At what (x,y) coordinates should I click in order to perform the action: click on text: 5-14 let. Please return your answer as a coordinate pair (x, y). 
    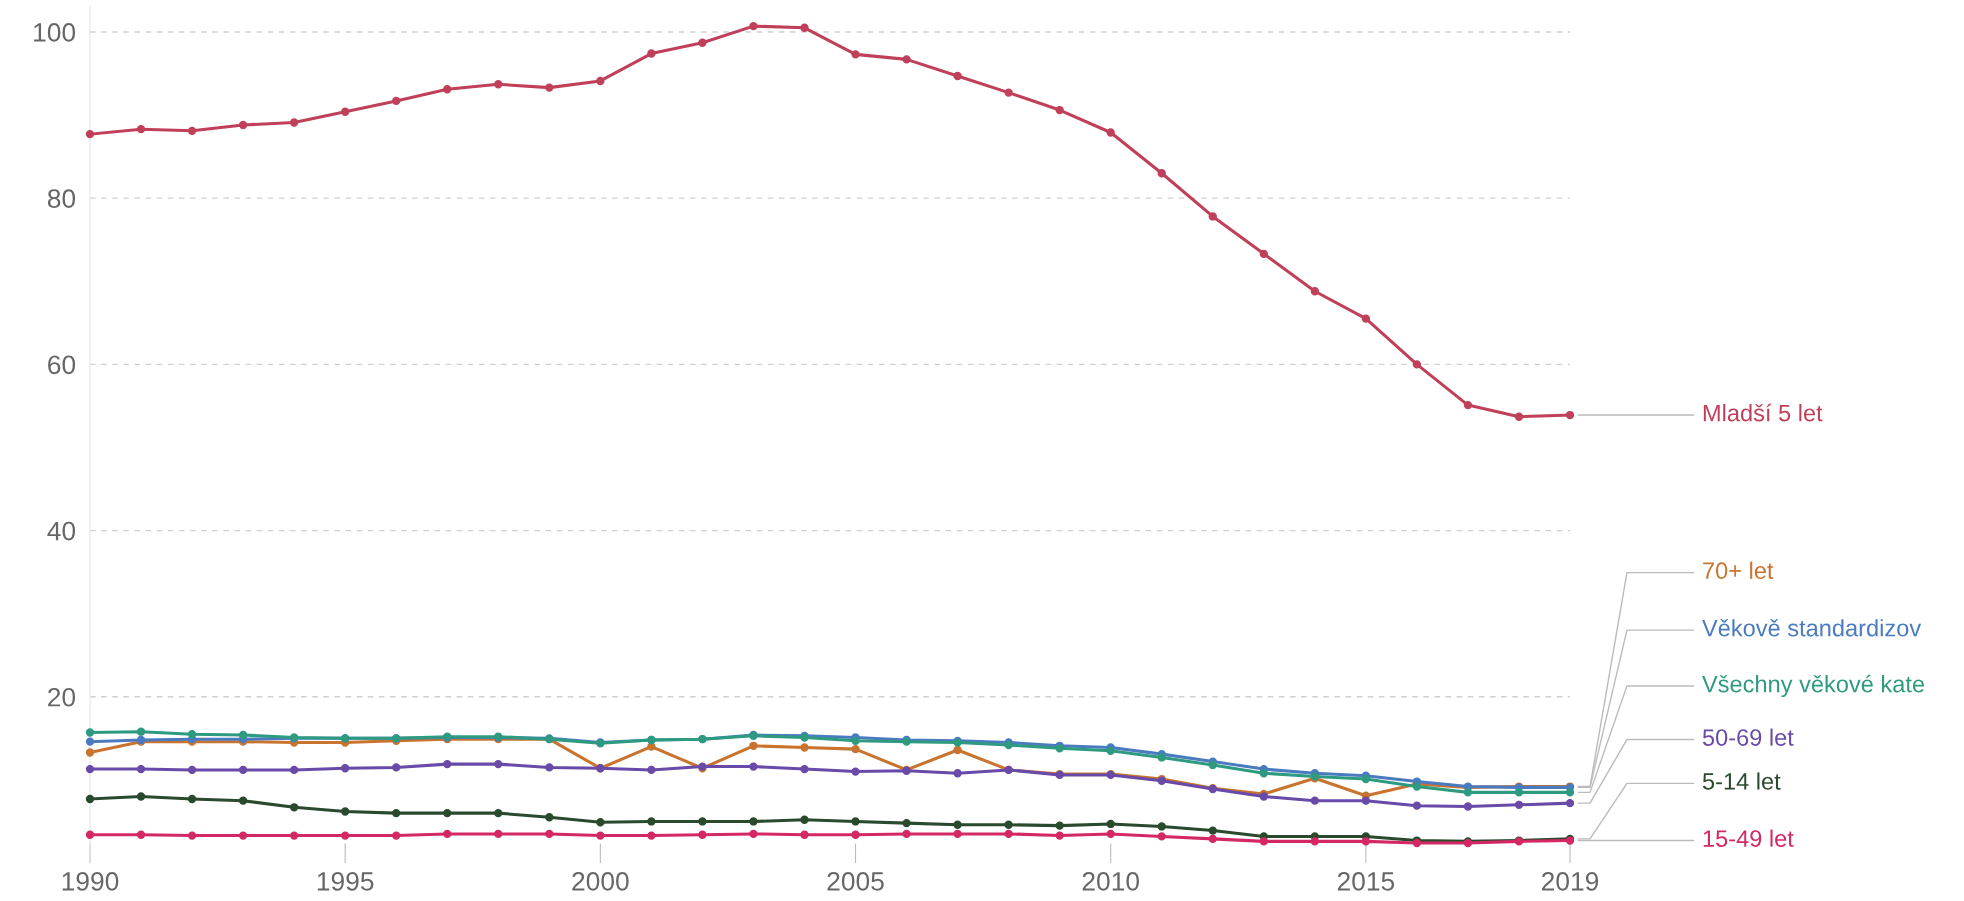
    Looking at the image, I should click on (1741, 781).